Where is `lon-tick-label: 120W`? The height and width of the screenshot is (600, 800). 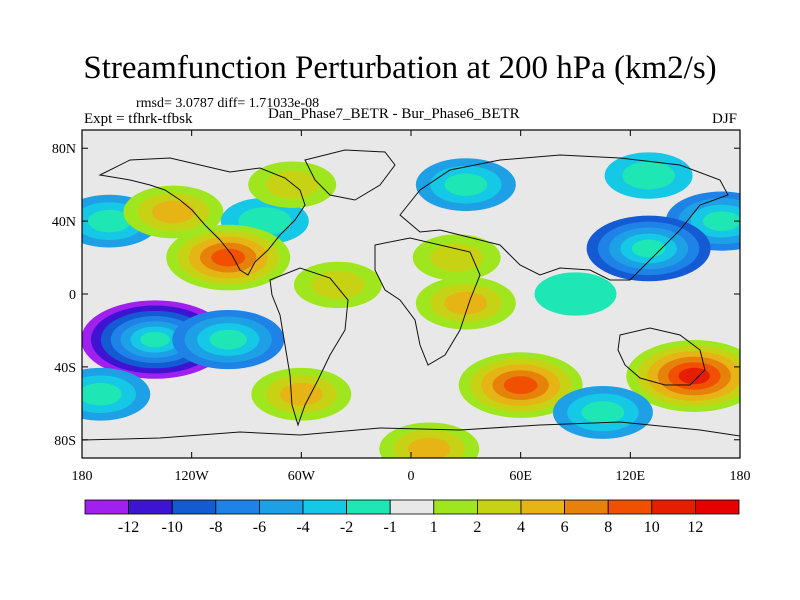
lon-tick-label: 120W is located at coordinates (192, 476).